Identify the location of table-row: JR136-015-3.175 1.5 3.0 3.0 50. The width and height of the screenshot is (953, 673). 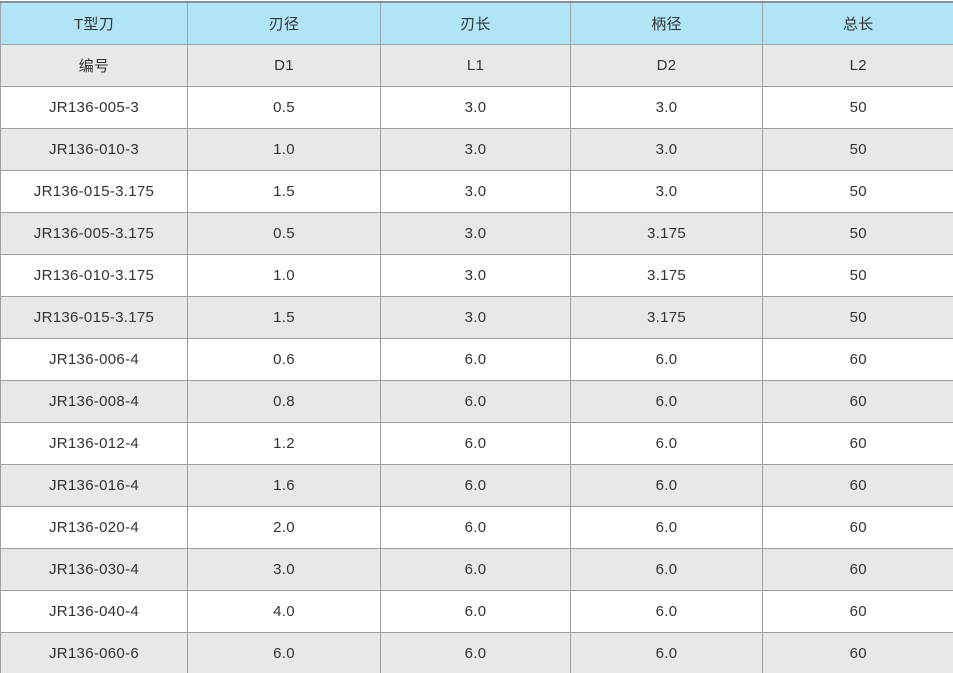
(476, 191).